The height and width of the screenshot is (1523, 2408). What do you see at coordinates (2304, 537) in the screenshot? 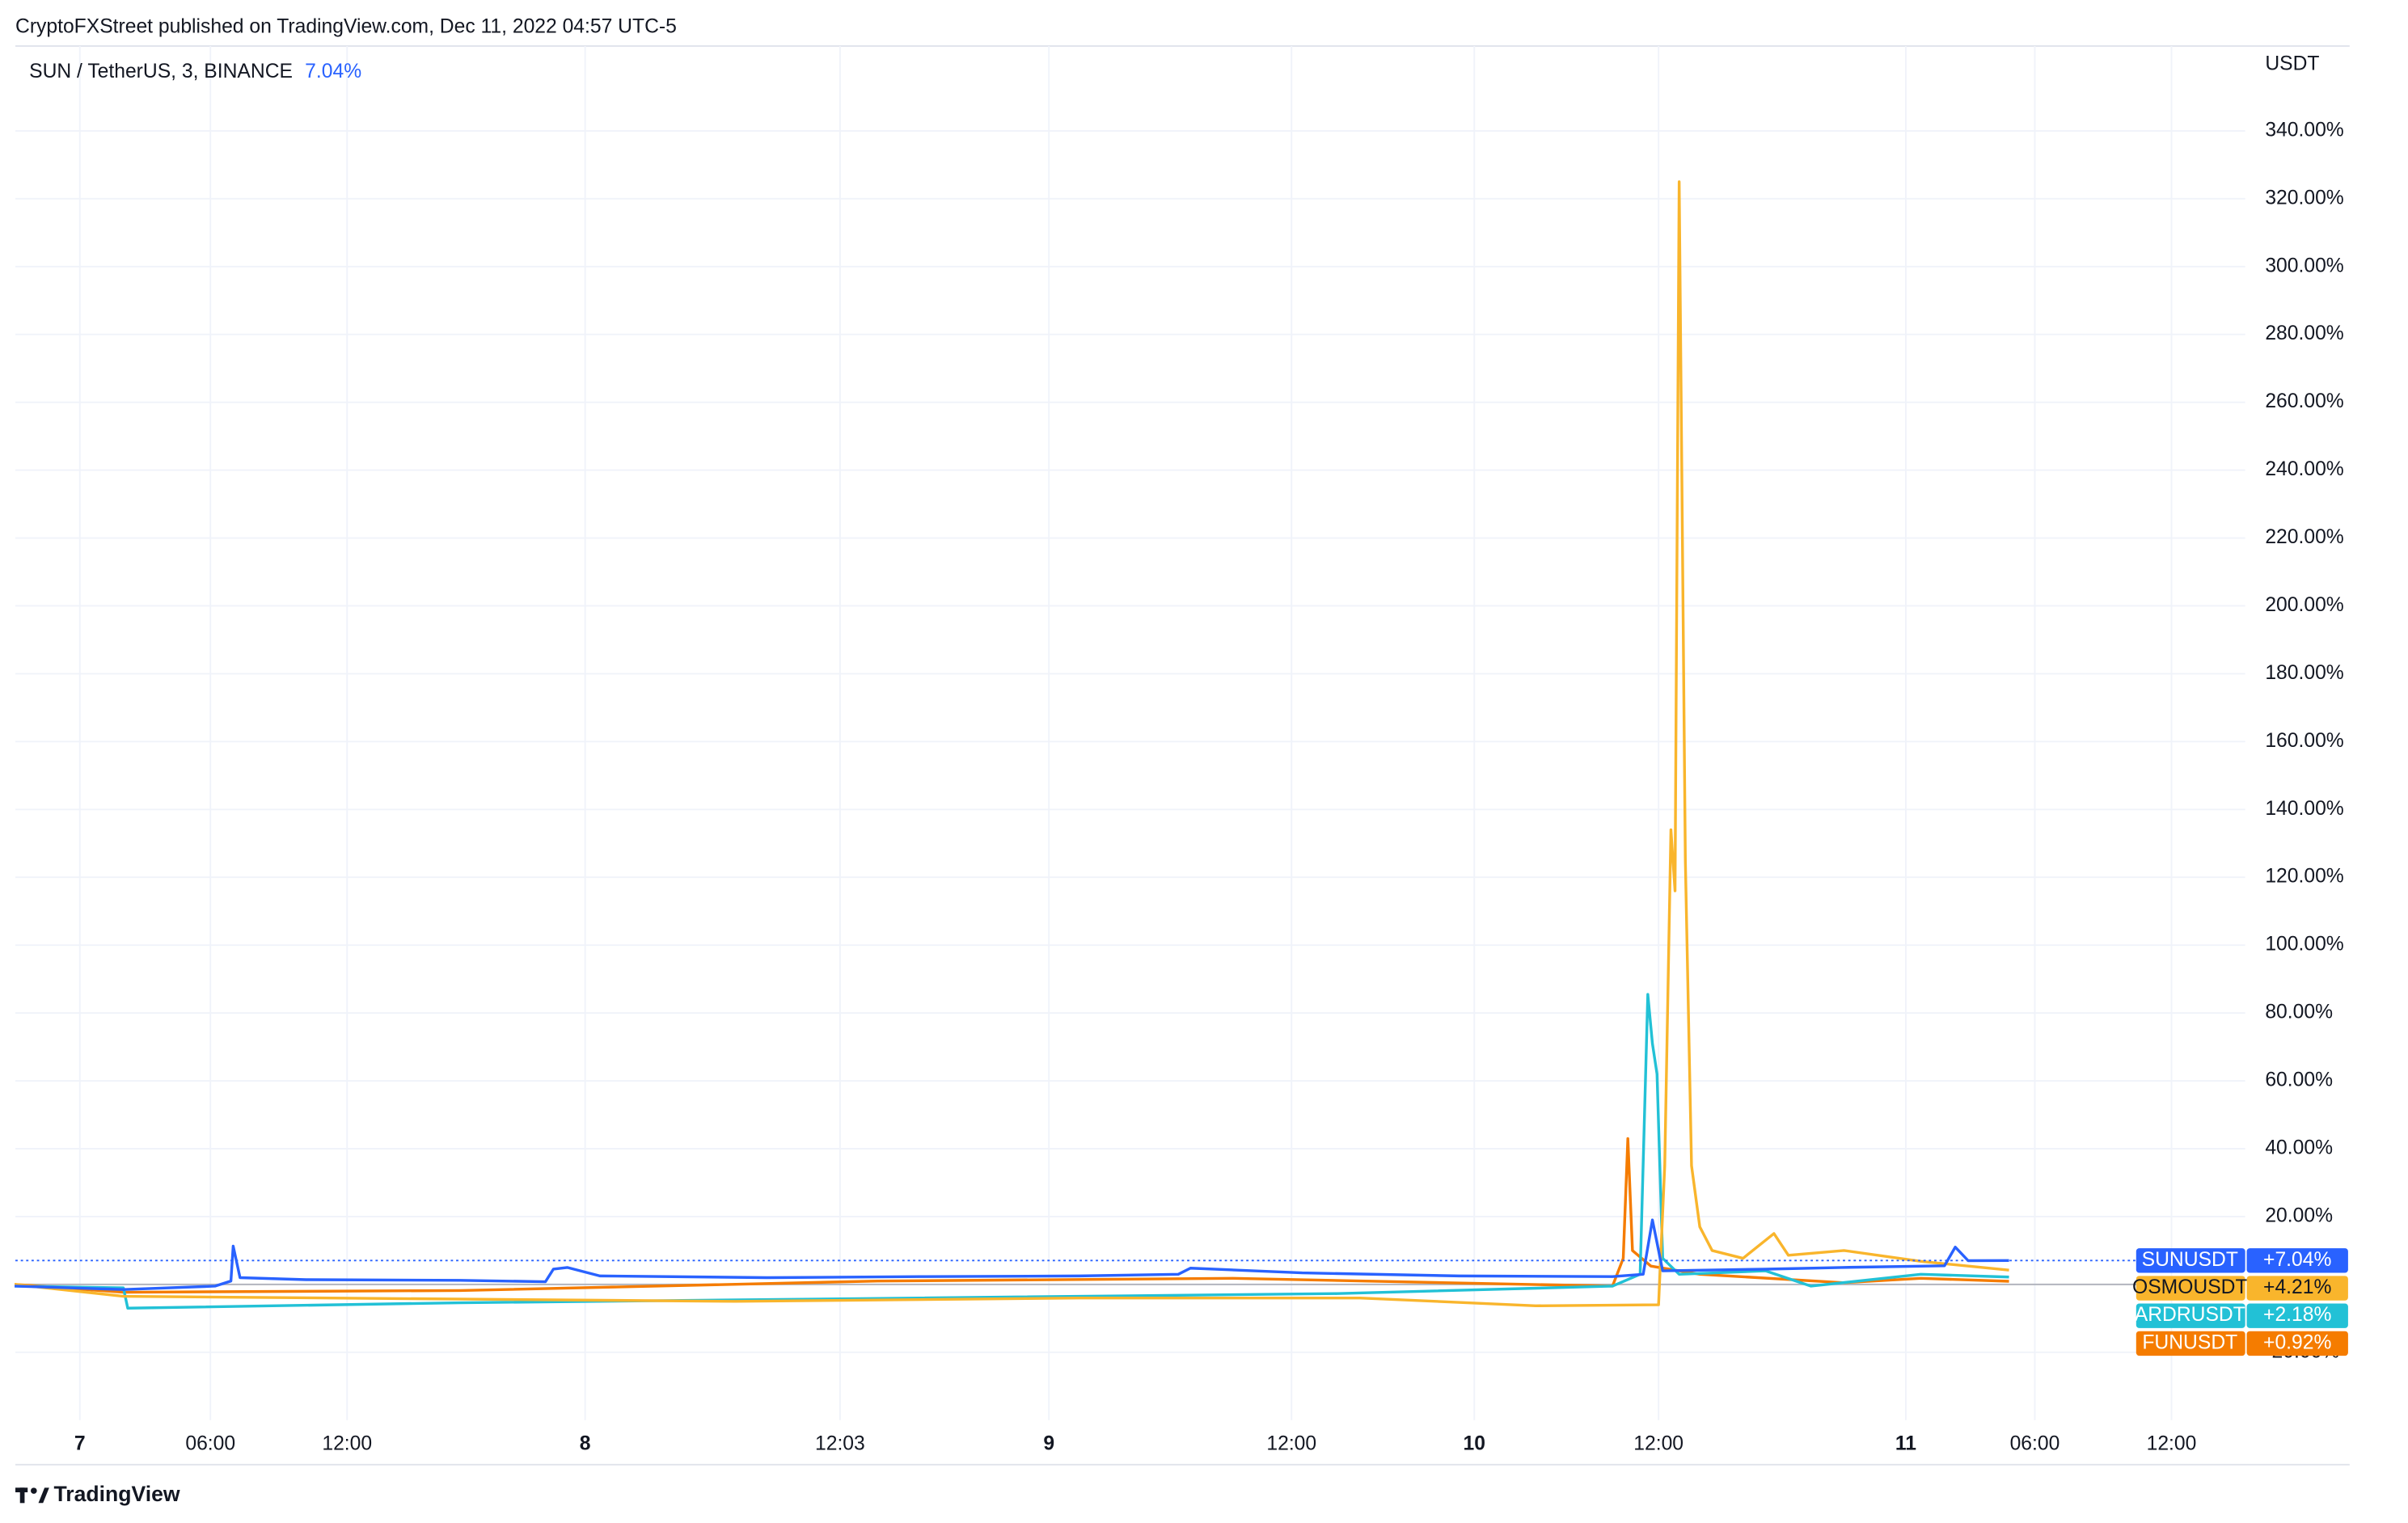
I see `y-tick-label: 220.00%` at bounding box center [2304, 537].